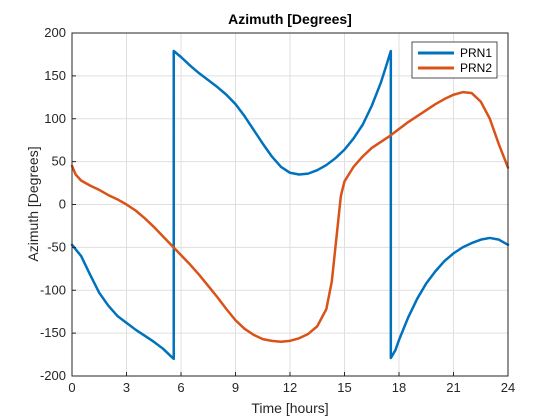  What do you see at coordinates (53, 332) in the screenshot?
I see `y-tick-label: -150` at bounding box center [53, 332].